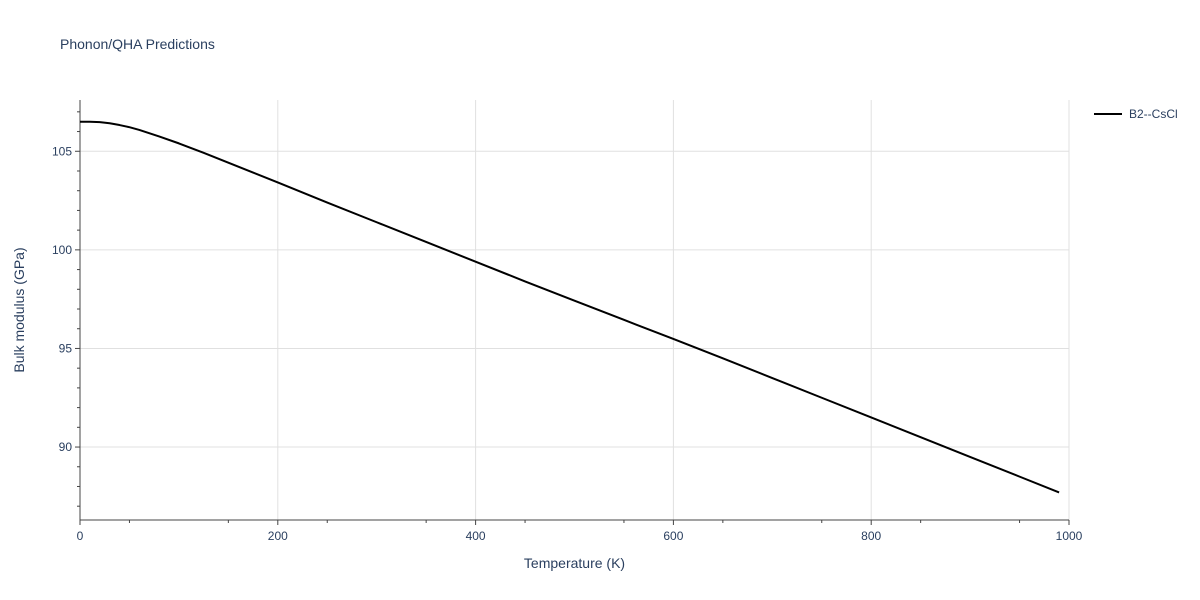 The height and width of the screenshot is (600, 1200). Describe the element at coordinates (137, 44) in the screenshot. I see `chart-title: Phonon/QHA Predictions` at that location.